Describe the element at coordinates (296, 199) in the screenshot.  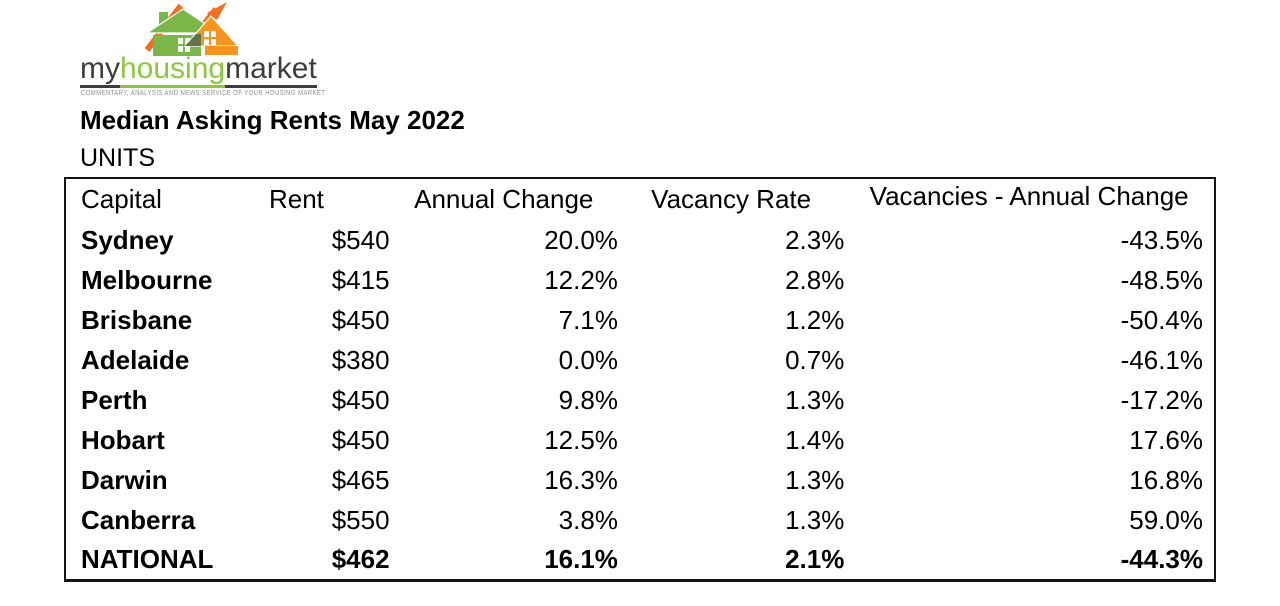
I see `column-header-rent: Rent` at that location.